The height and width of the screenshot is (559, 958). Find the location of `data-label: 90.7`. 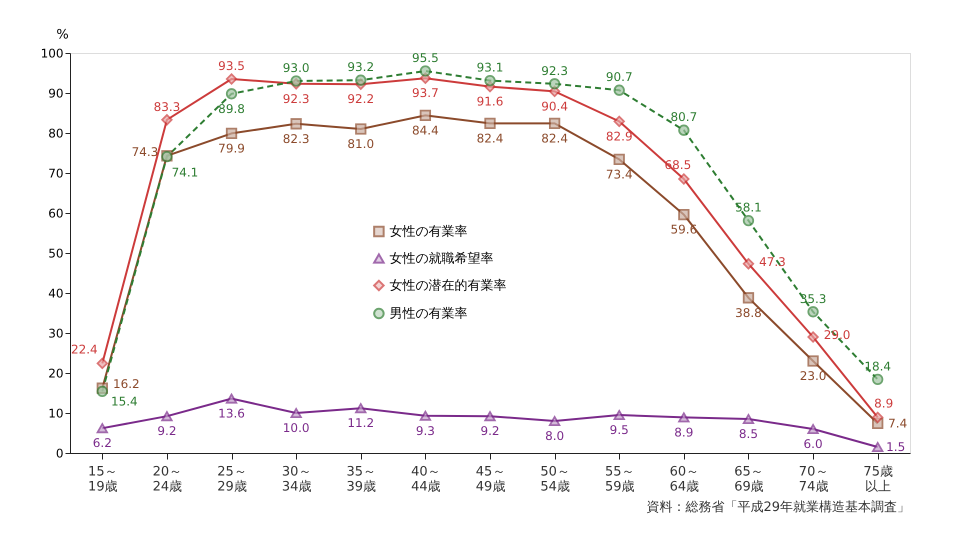

data-label: 90.7 is located at coordinates (619, 77).